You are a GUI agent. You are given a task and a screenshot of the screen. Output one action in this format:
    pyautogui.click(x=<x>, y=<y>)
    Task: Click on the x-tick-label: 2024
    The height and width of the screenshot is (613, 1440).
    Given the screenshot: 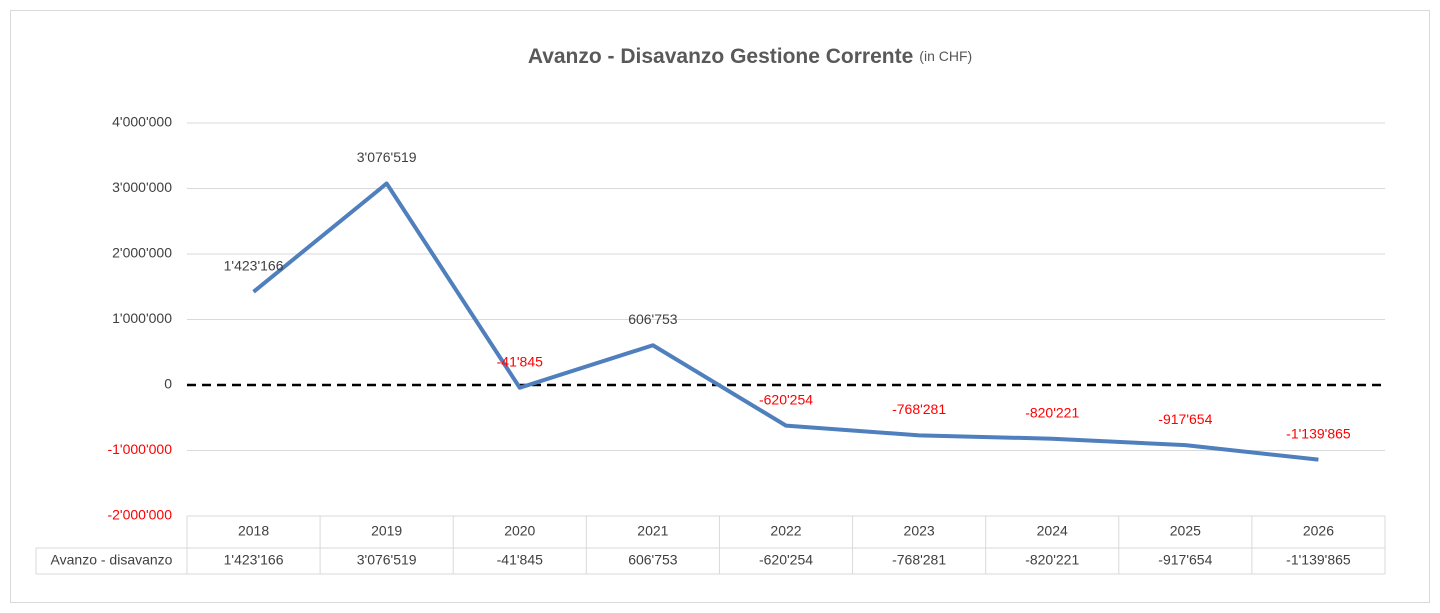 What is the action you would take?
    pyautogui.click(x=1052, y=531)
    